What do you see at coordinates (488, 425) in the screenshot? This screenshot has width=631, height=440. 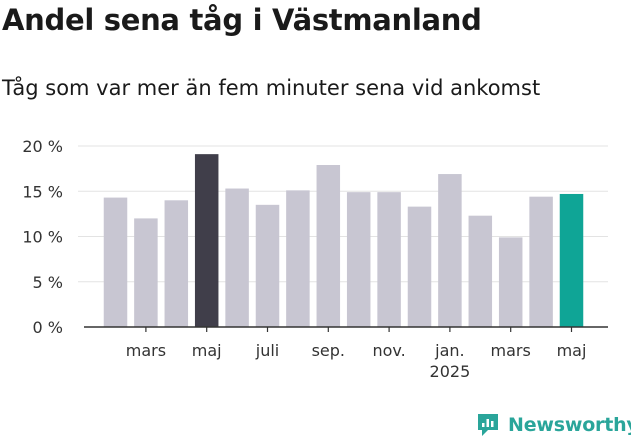 I see `newsworthy-logo-icon` at bounding box center [488, 425].